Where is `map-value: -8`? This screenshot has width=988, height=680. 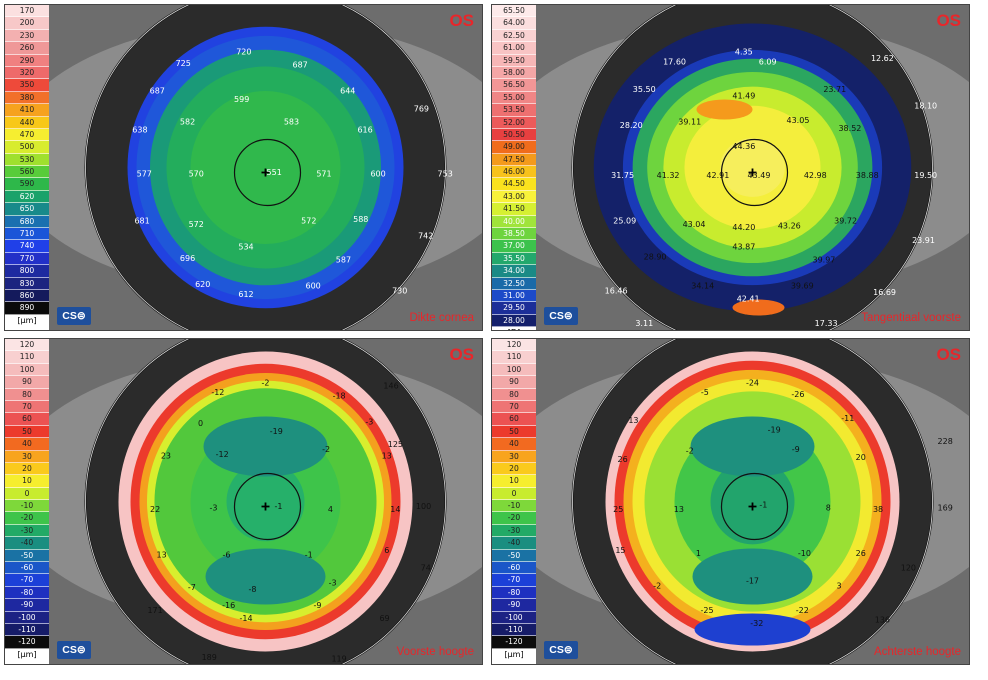 map-value: -8 is located at coordinates (253, 589).